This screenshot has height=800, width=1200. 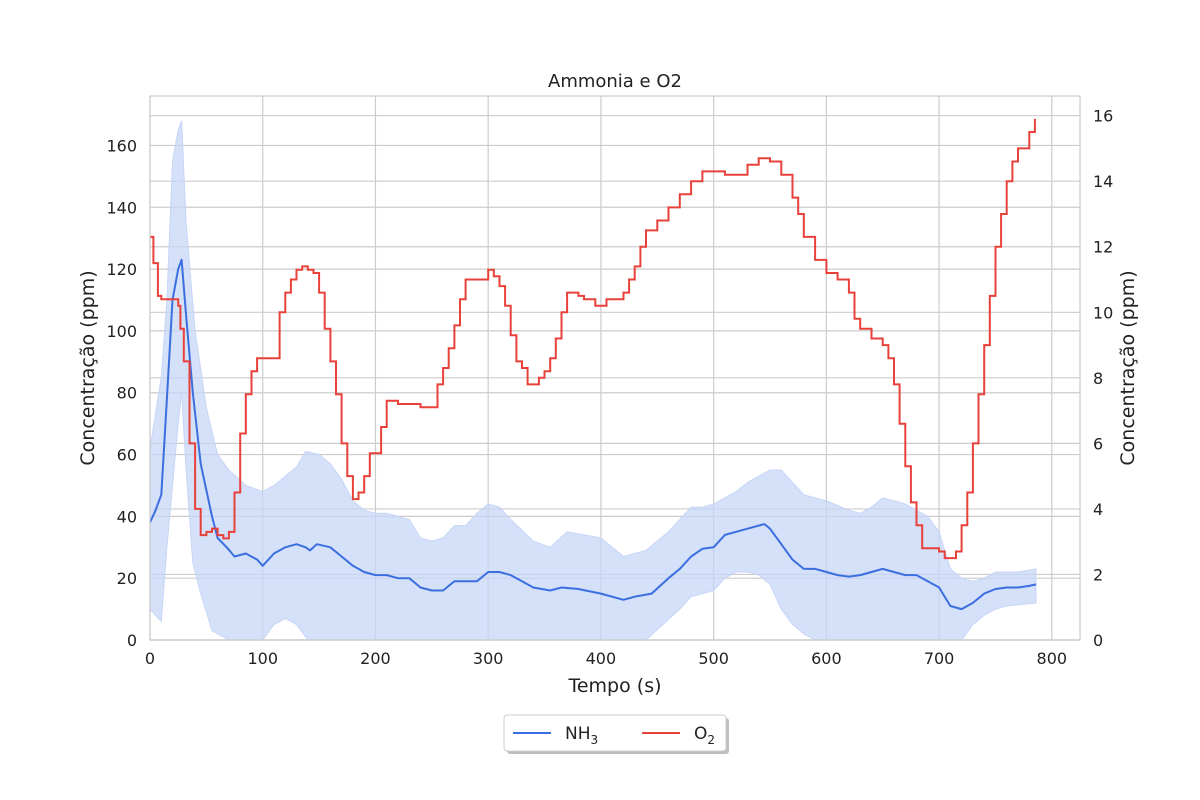 What do you see at coordinates (375, 658) in the screenshot?
I see `x-tick-label: 200` at bounding box center [375, 658].